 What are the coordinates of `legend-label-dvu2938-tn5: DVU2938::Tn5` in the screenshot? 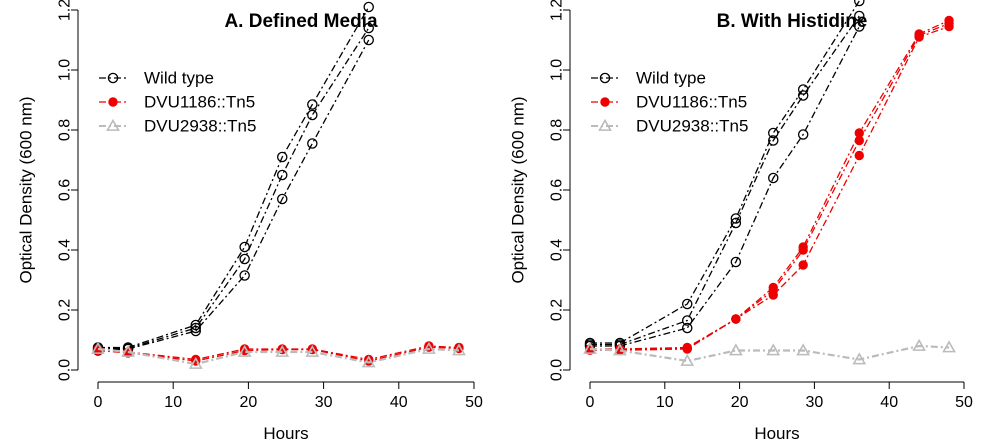 It's located at (200, 126).